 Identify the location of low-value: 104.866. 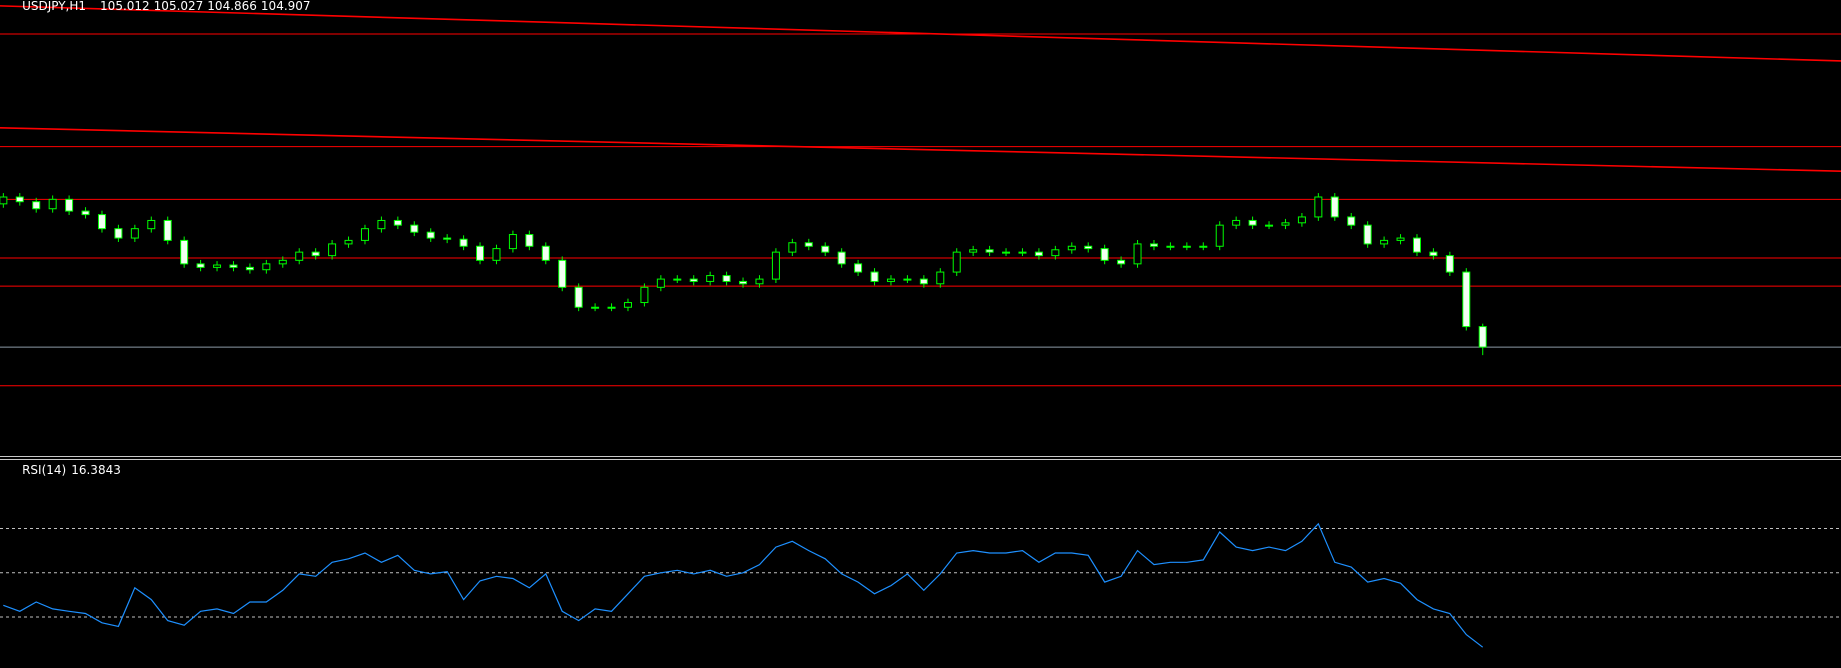
(232, 6).